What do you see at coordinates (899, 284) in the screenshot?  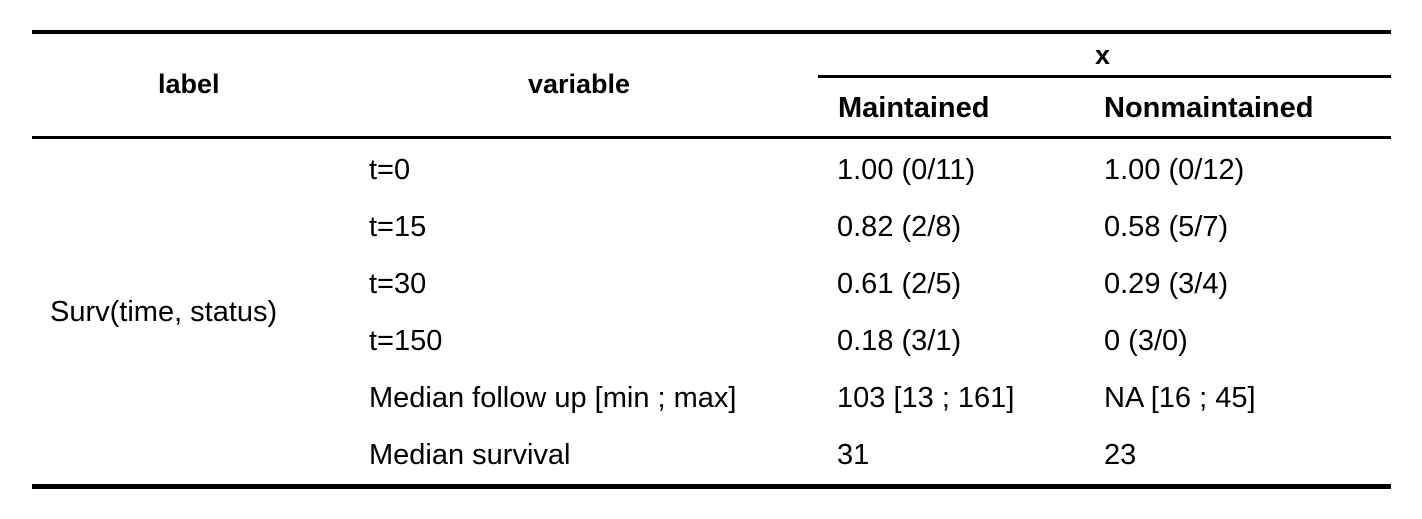 I see `row-maintained: 0.61 (2/5)` at bounding box center [899, 284].